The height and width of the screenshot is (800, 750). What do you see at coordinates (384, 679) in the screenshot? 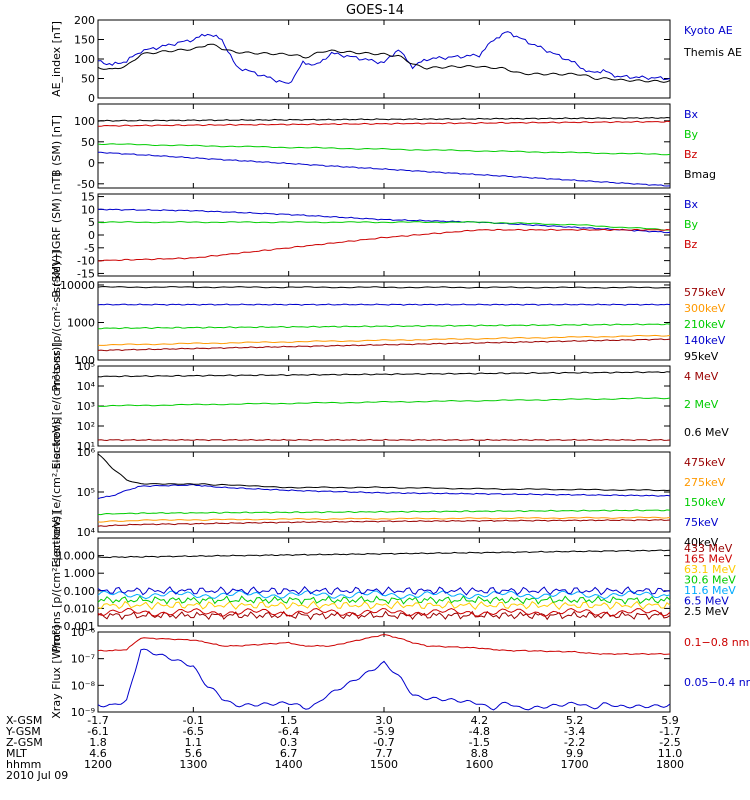
I see `series-line-0-05-0-4-nm` at bounding box center [384, 679].